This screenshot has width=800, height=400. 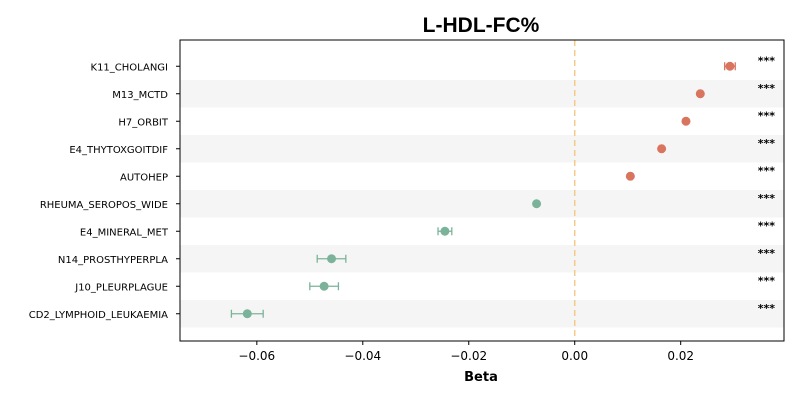 What do you see at coordinates (362, 356) in the screenshot?
I see `x-tick-label: −0.04` at bounding box center [362, 356].